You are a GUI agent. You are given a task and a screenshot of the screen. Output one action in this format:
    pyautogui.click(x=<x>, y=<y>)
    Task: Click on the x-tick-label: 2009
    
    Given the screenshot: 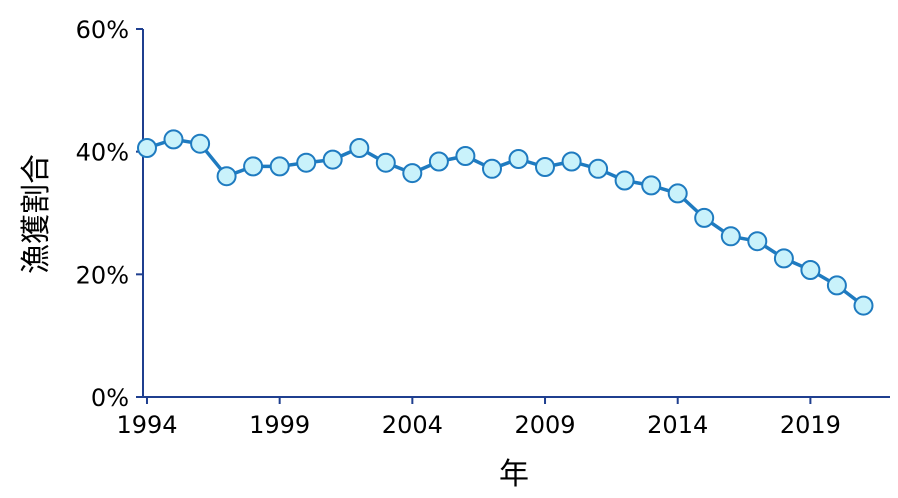 What is the action you would take?
    pyautogui.click(x=544, y=425)
    